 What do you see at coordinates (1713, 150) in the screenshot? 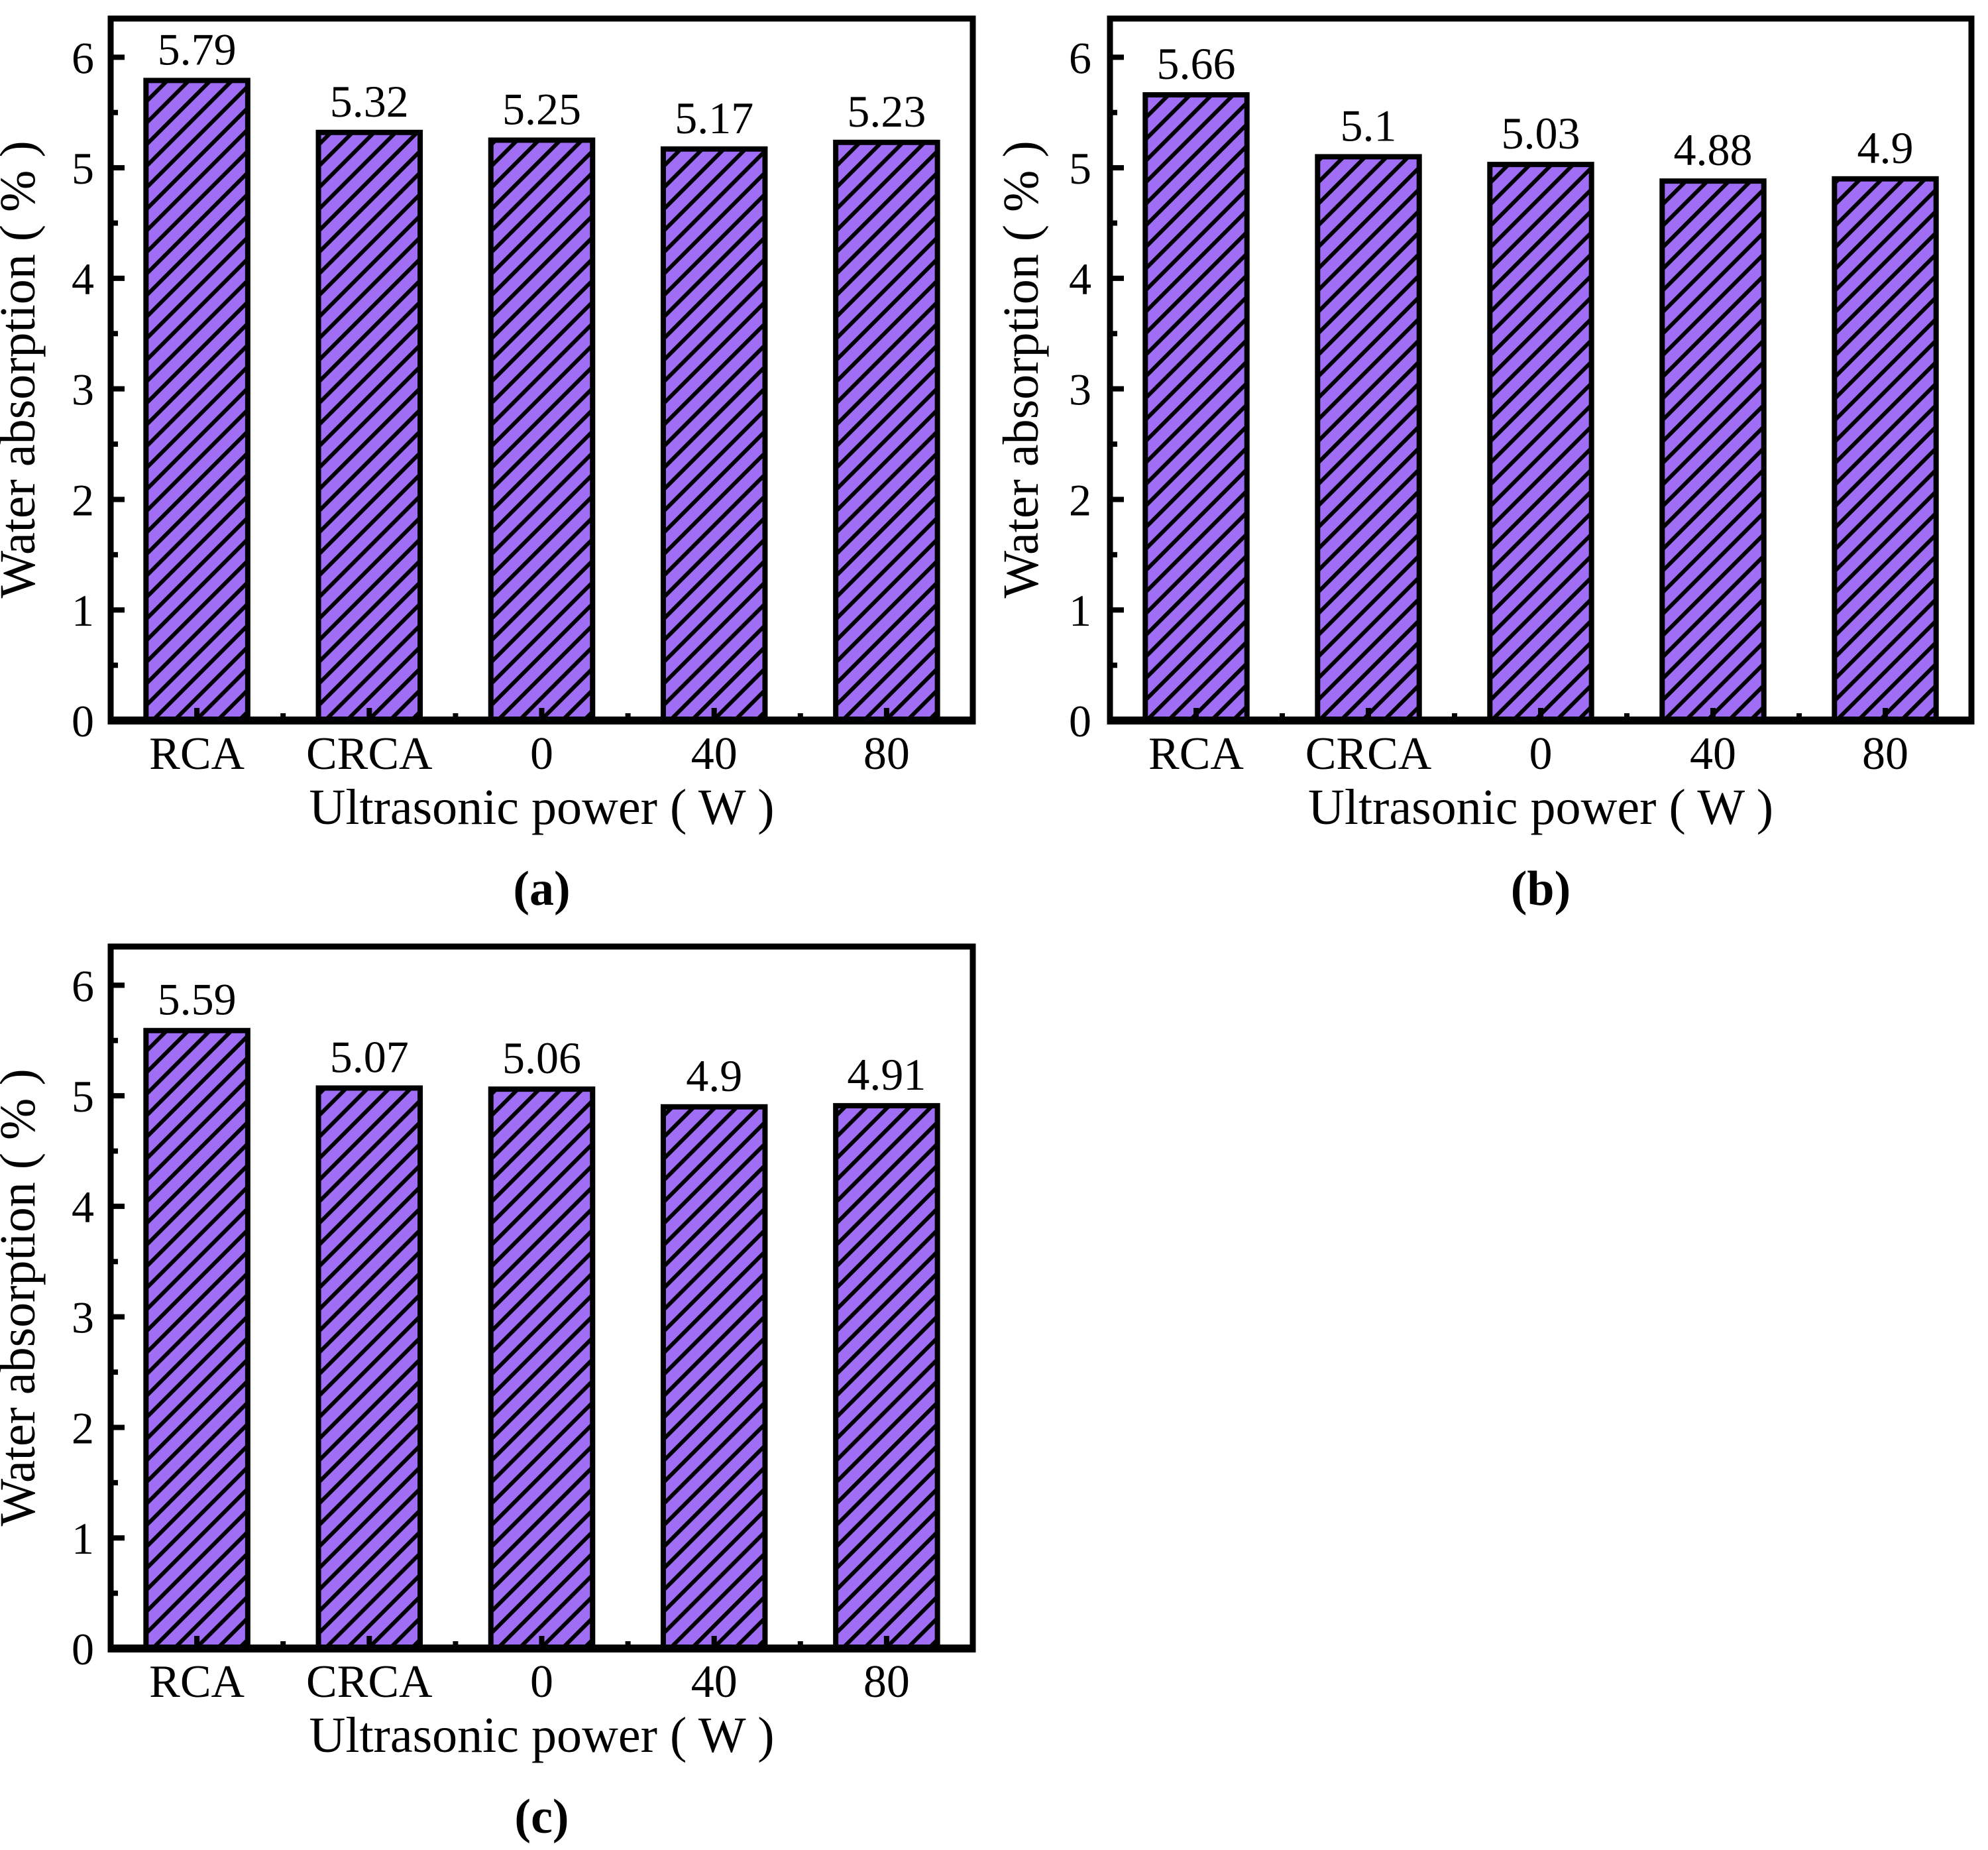
I see `bar-value-label: 4.88` at bounding box center [1713, 150].